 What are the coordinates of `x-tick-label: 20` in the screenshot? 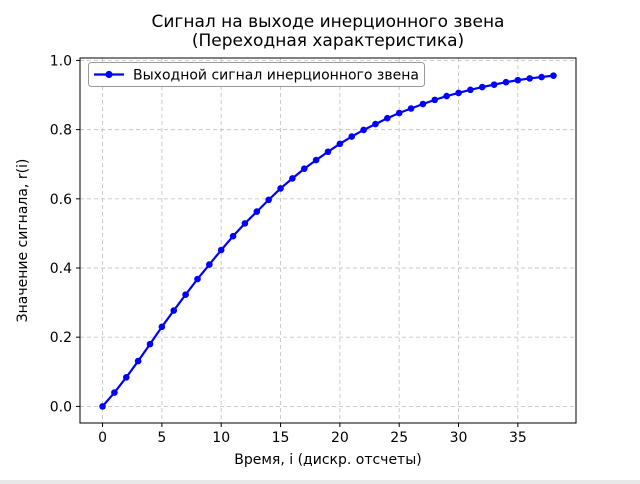 It's located at (340, 438).